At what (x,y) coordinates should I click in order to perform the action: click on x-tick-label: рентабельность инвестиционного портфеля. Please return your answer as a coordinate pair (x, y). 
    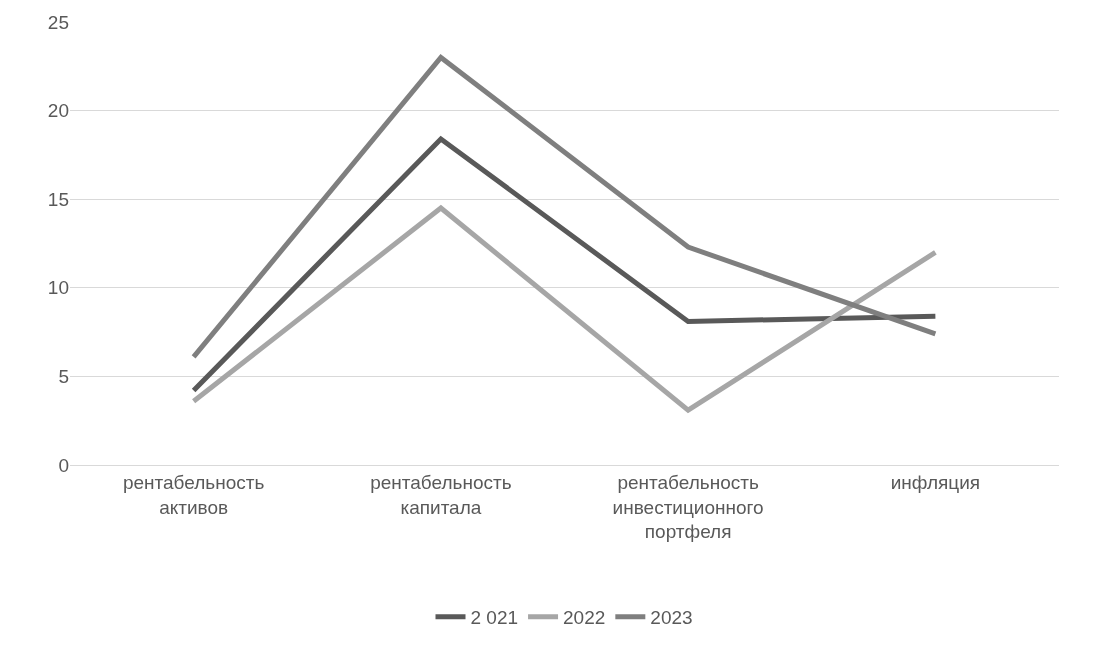
    Looking at the image, I should click on (688, 507).